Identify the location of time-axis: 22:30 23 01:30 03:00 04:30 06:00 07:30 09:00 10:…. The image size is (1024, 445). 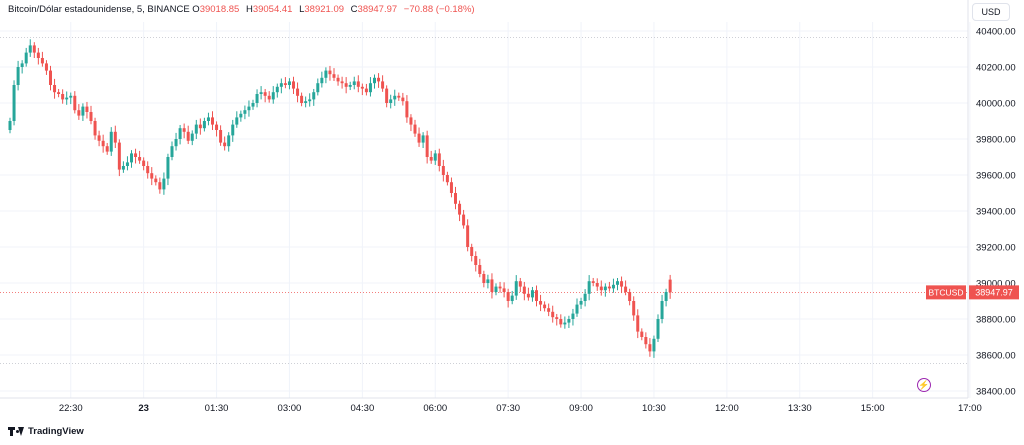
(520, 408).